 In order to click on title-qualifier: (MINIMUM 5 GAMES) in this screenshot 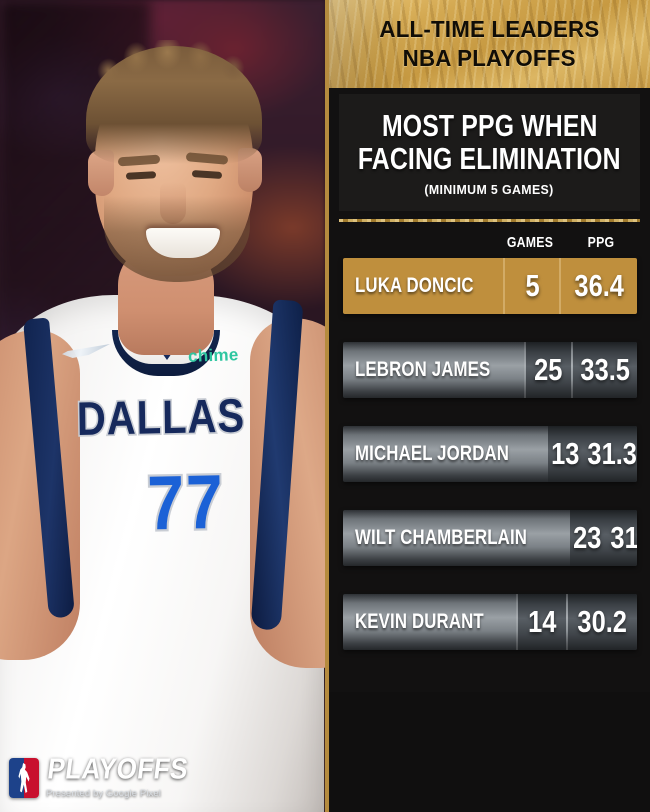, I will do `click(489, 190)`.